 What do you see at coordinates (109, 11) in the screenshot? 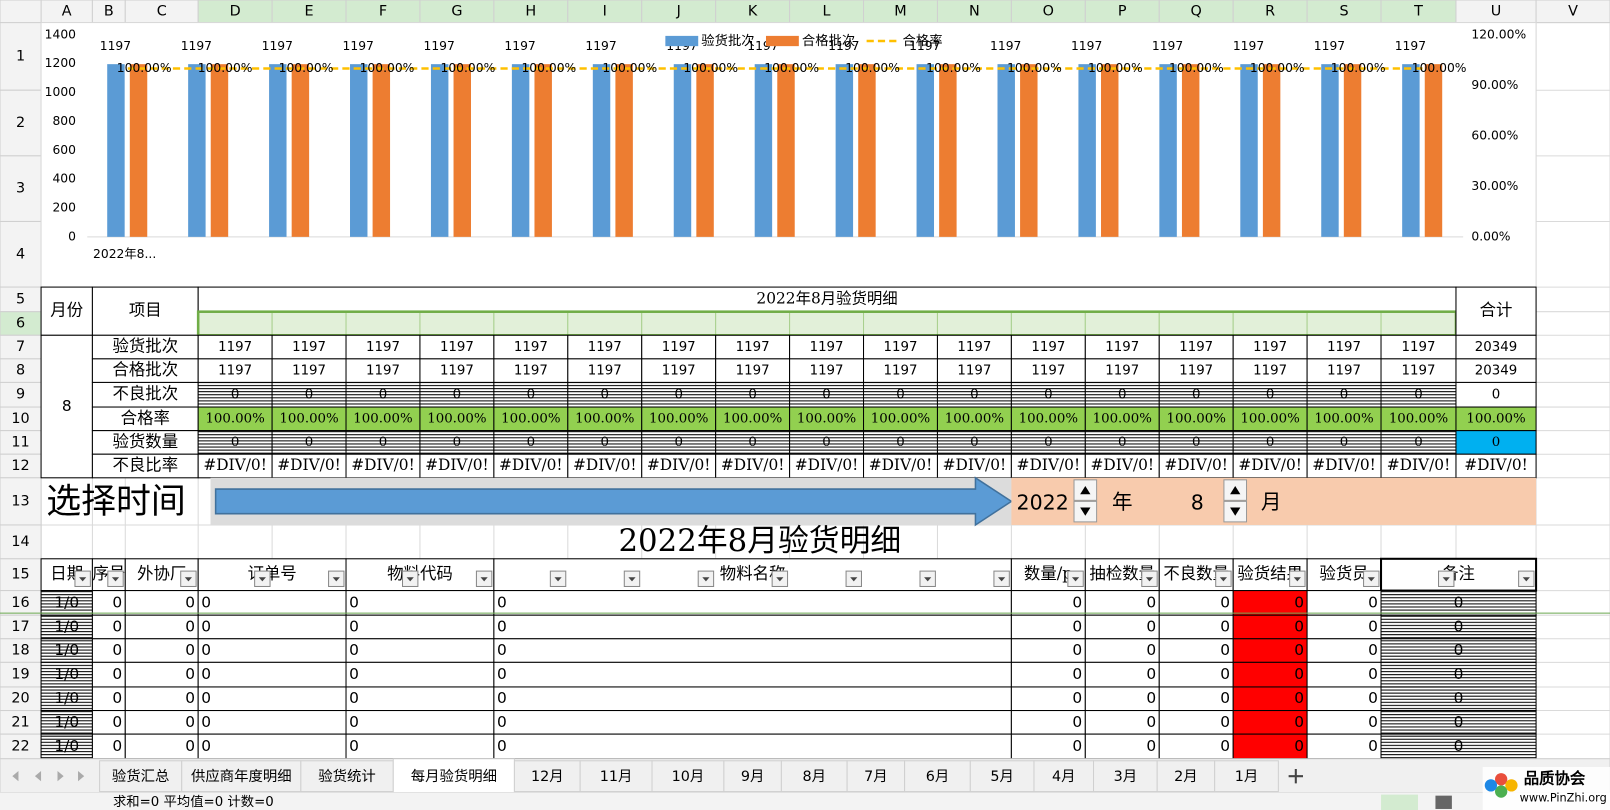
I see `column-letter: B` at bounding box center [109, 11].